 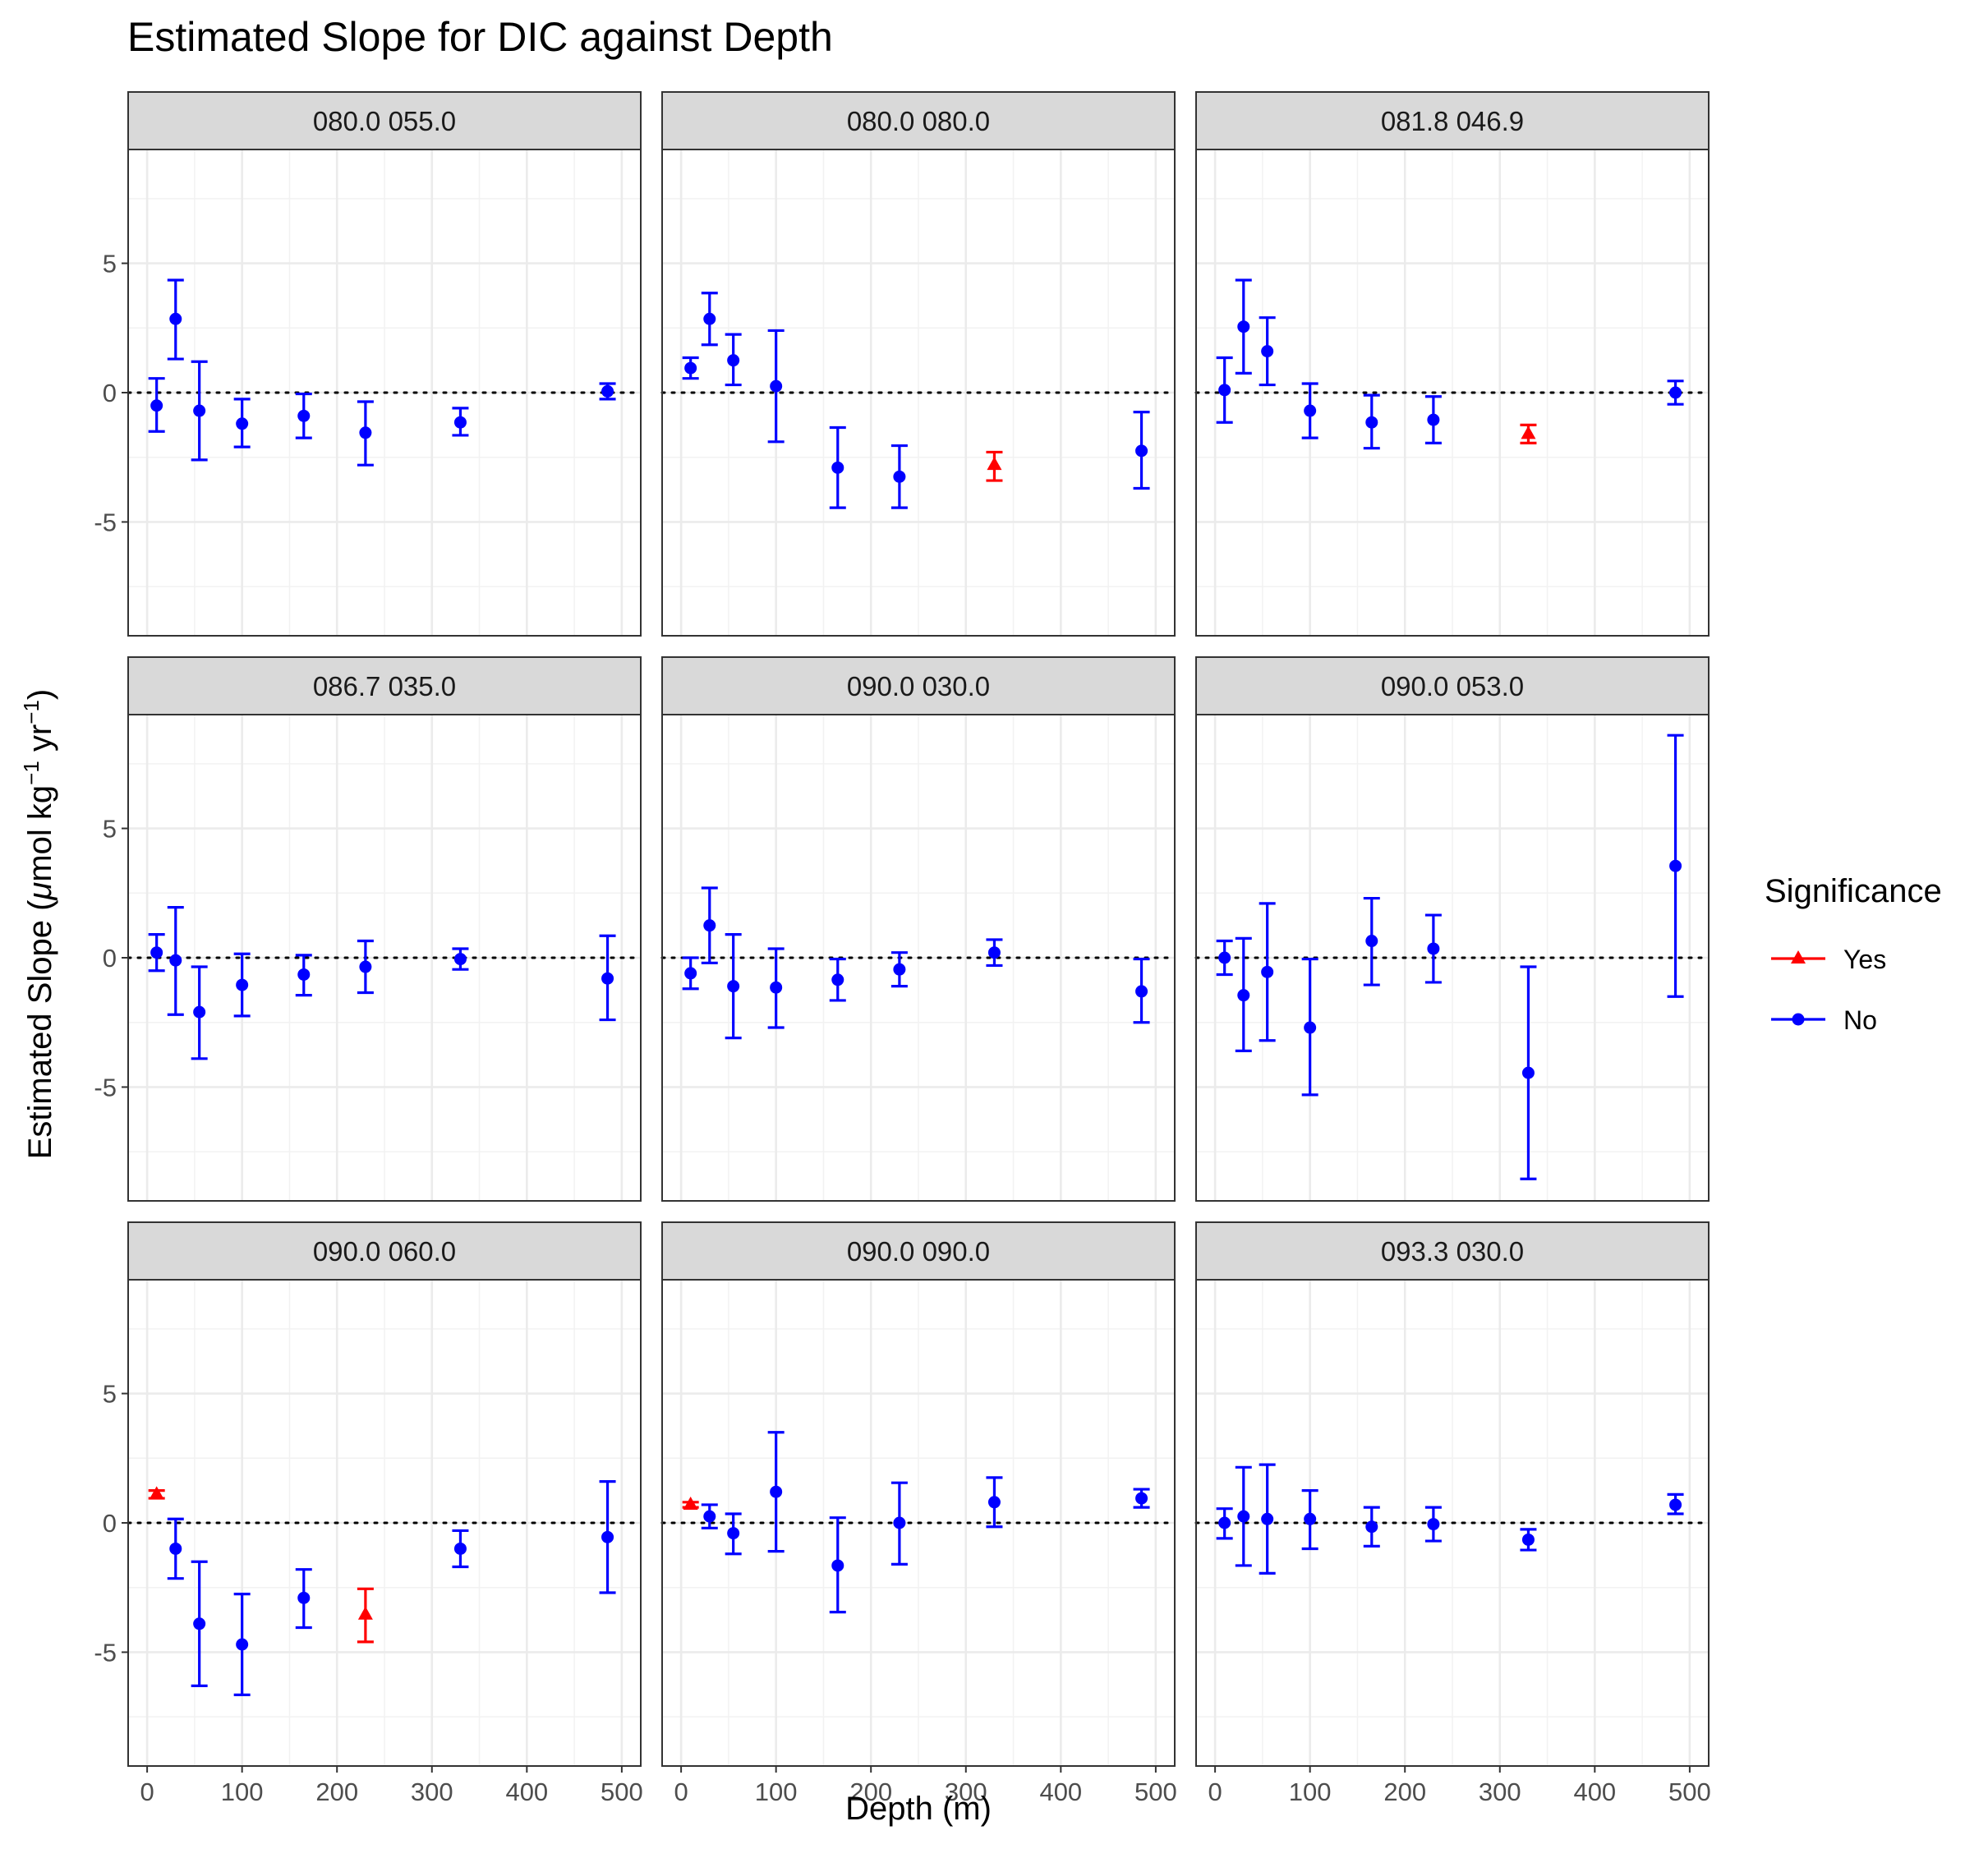 I want to click on facet-panel: 090.0 030.0, so click(x=918, y=929).